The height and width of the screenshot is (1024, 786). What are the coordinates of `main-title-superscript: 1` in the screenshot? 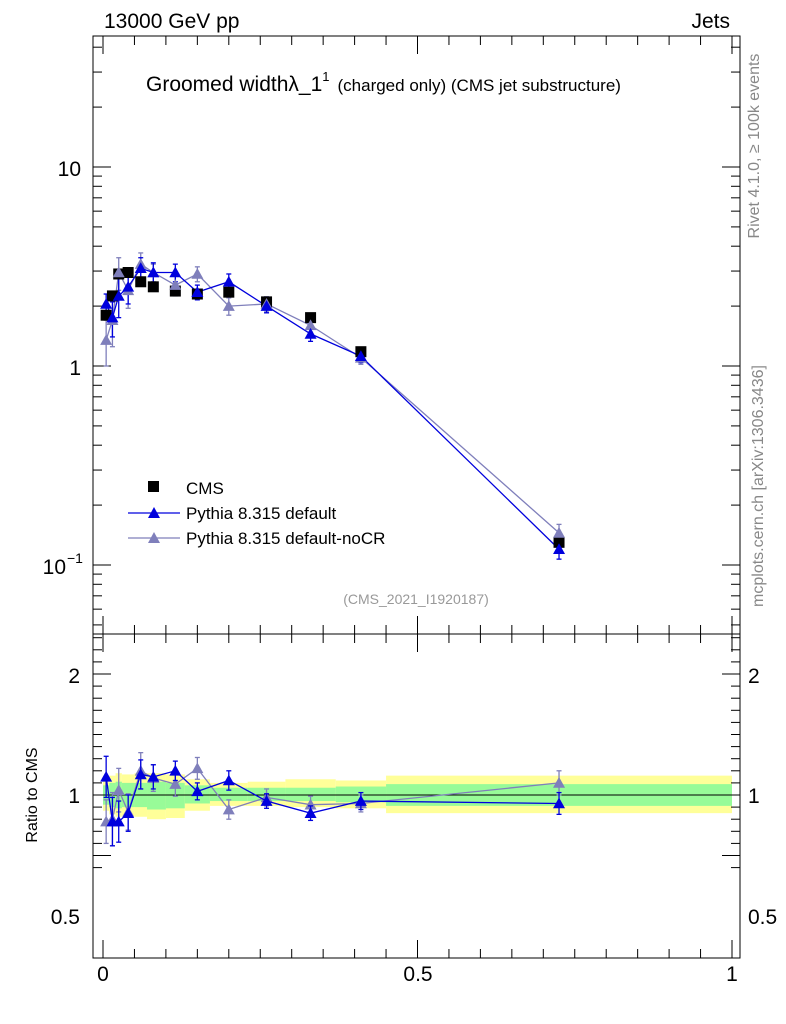 It's located at (325, 76).